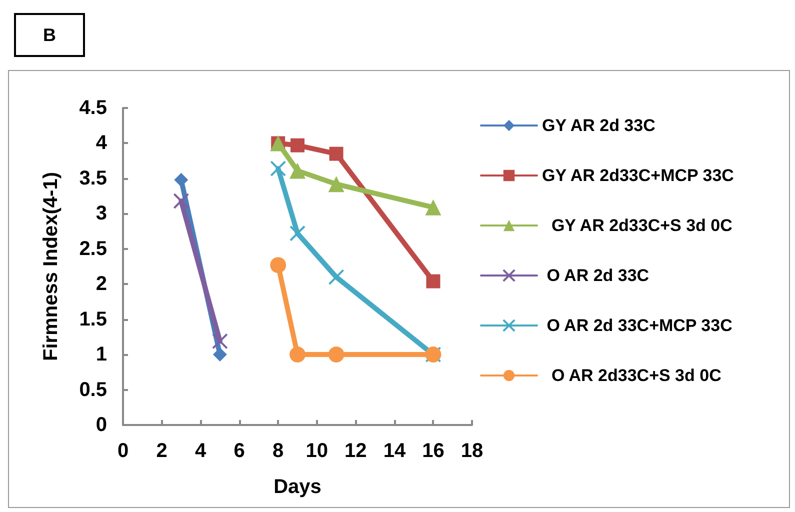  What do you see at coordinates (93, 389) in the screenshot?
I see `y-tick-label: 0.5` at bounding box center [93, 389].